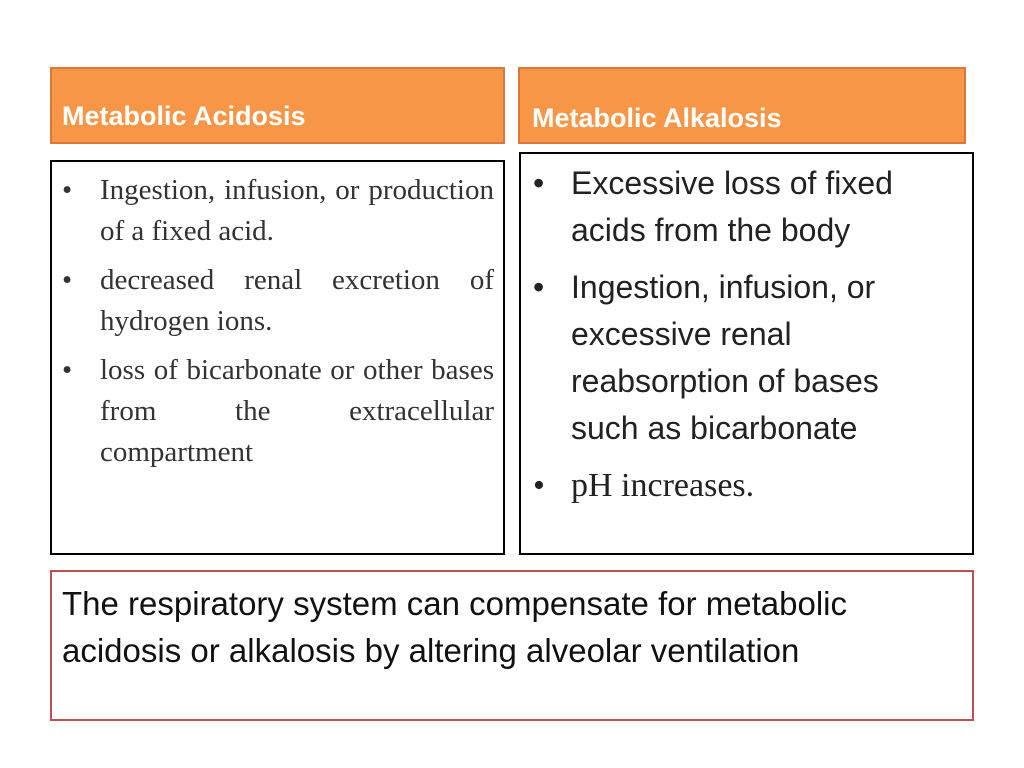 This screenshot has height=768, width=1024. I want to click on header-metabolic-alkalosis: Metabolic Alkalosis, so click(742, 105).